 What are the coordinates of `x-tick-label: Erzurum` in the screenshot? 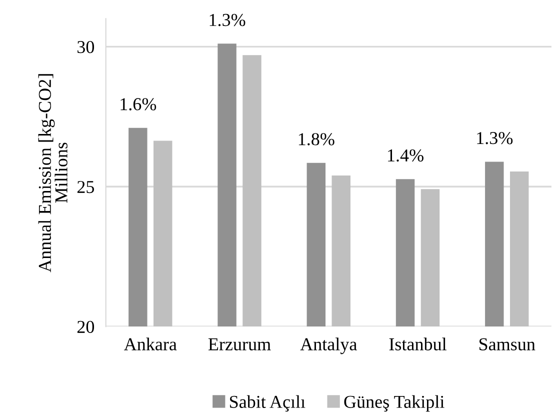 It's located at (239, 344).